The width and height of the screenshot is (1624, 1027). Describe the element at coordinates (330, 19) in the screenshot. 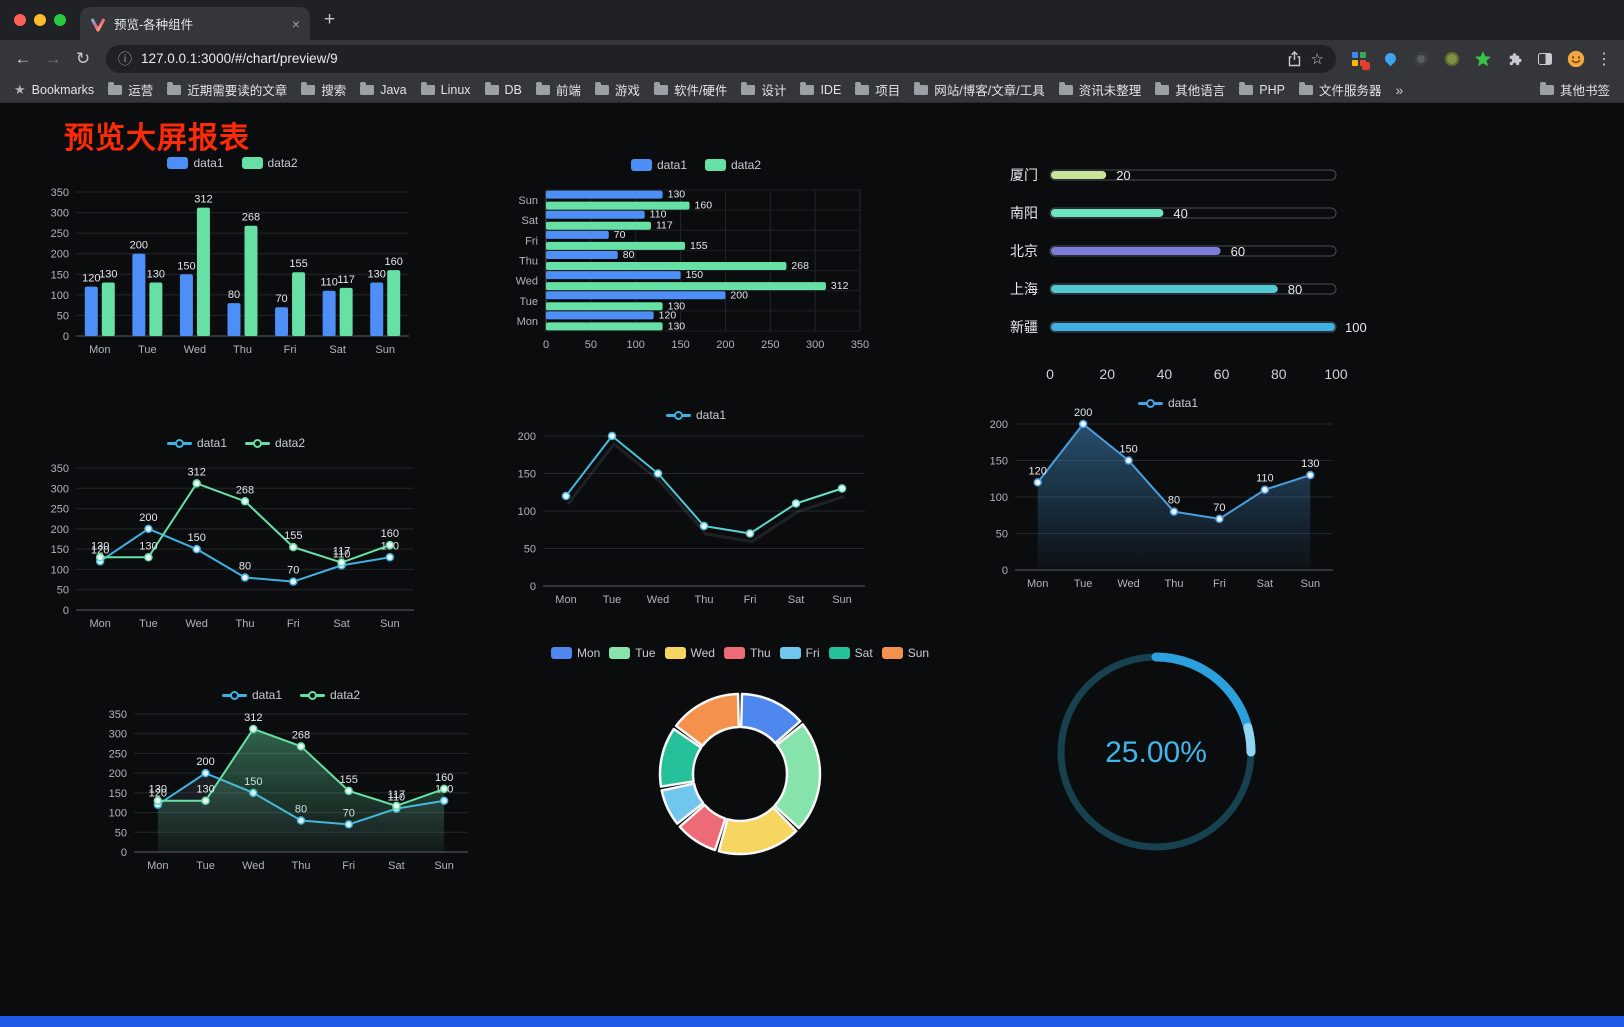

I see `new-tab-button: +` at that location.